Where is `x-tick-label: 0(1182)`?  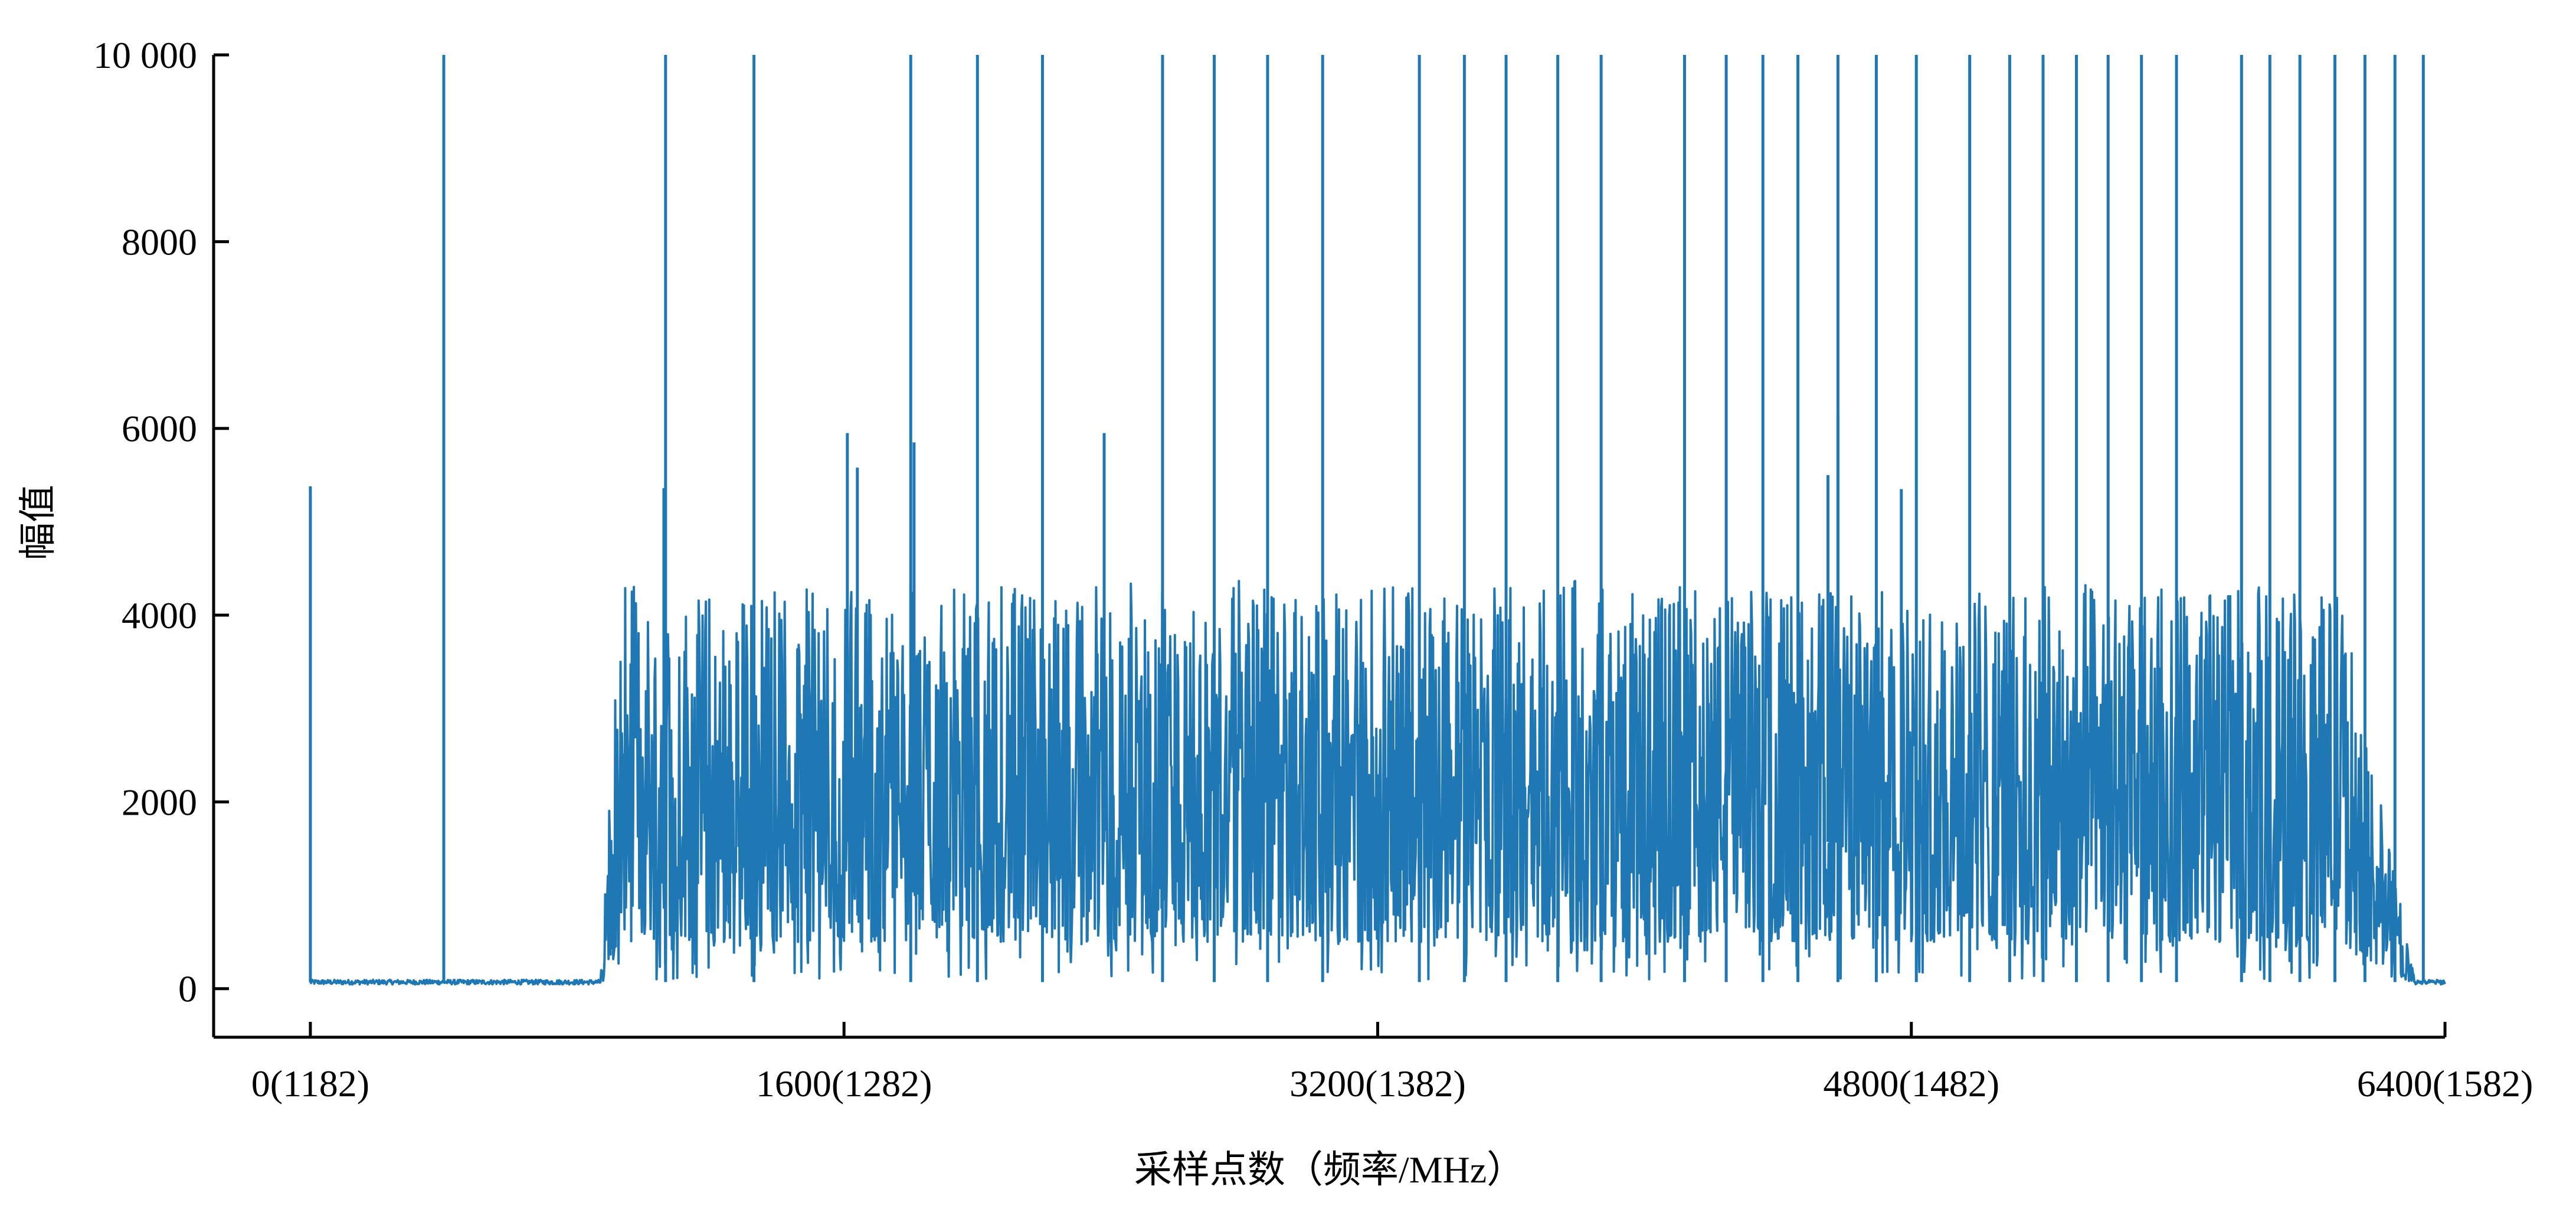
x-tick-label: 0(1182) is located at coordinates (310, 1084).